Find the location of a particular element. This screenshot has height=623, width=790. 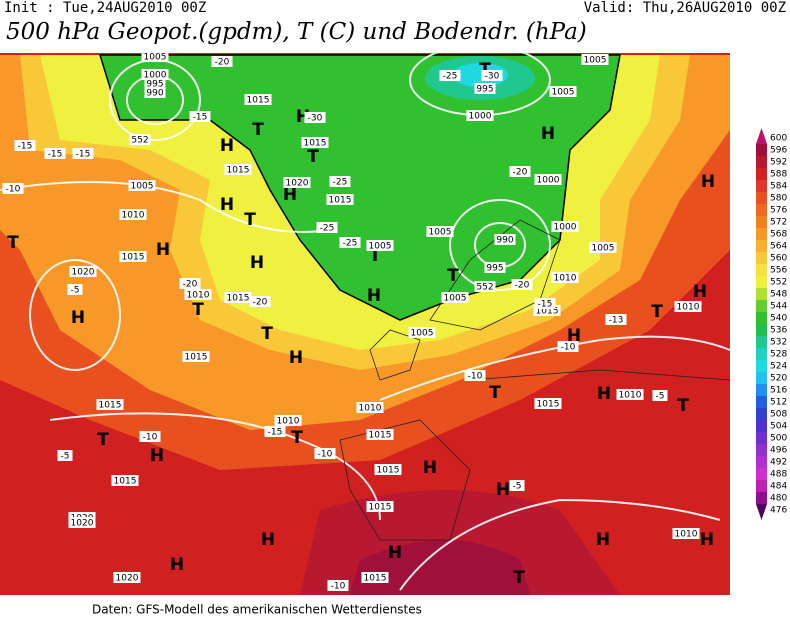

colorbar-label: 536 is located at coordinates (778, 331).